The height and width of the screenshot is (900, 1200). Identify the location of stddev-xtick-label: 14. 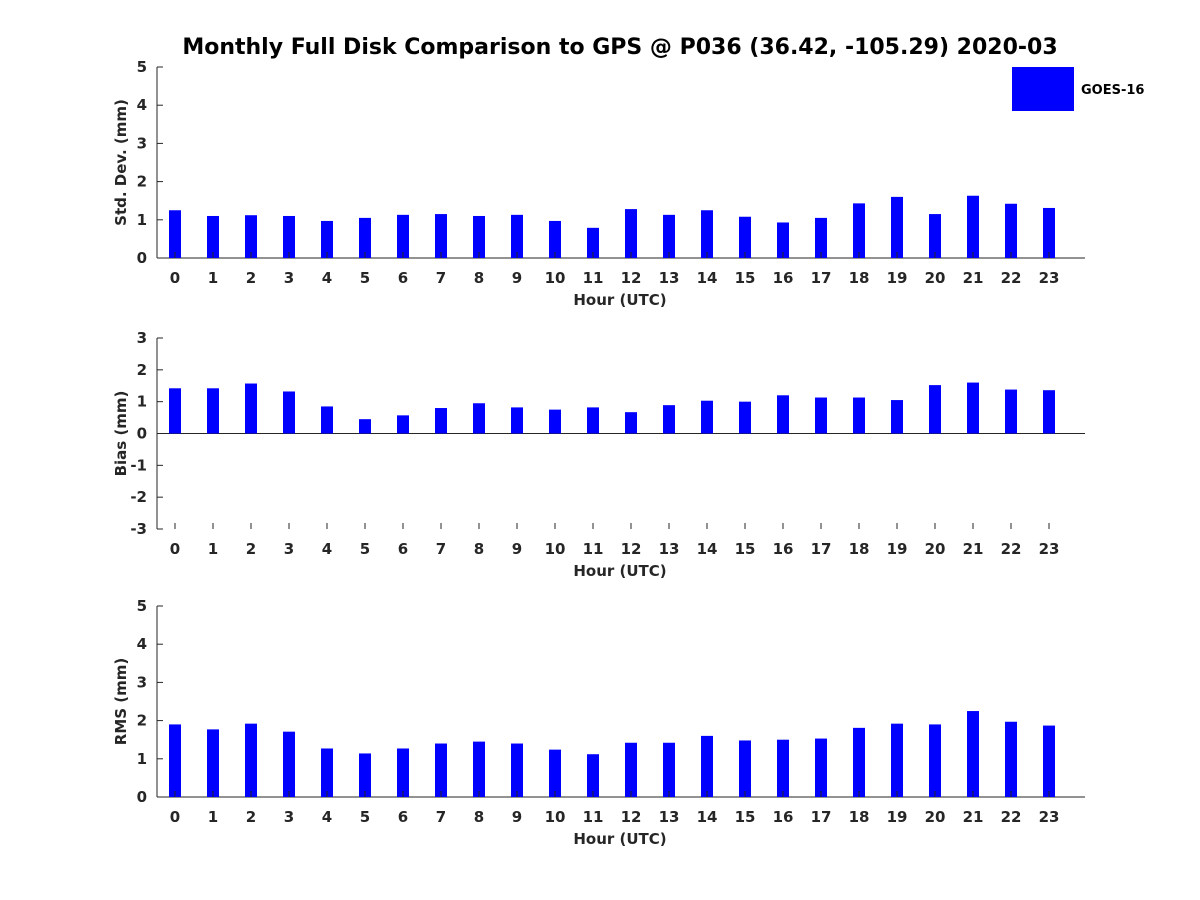
(707, 278).